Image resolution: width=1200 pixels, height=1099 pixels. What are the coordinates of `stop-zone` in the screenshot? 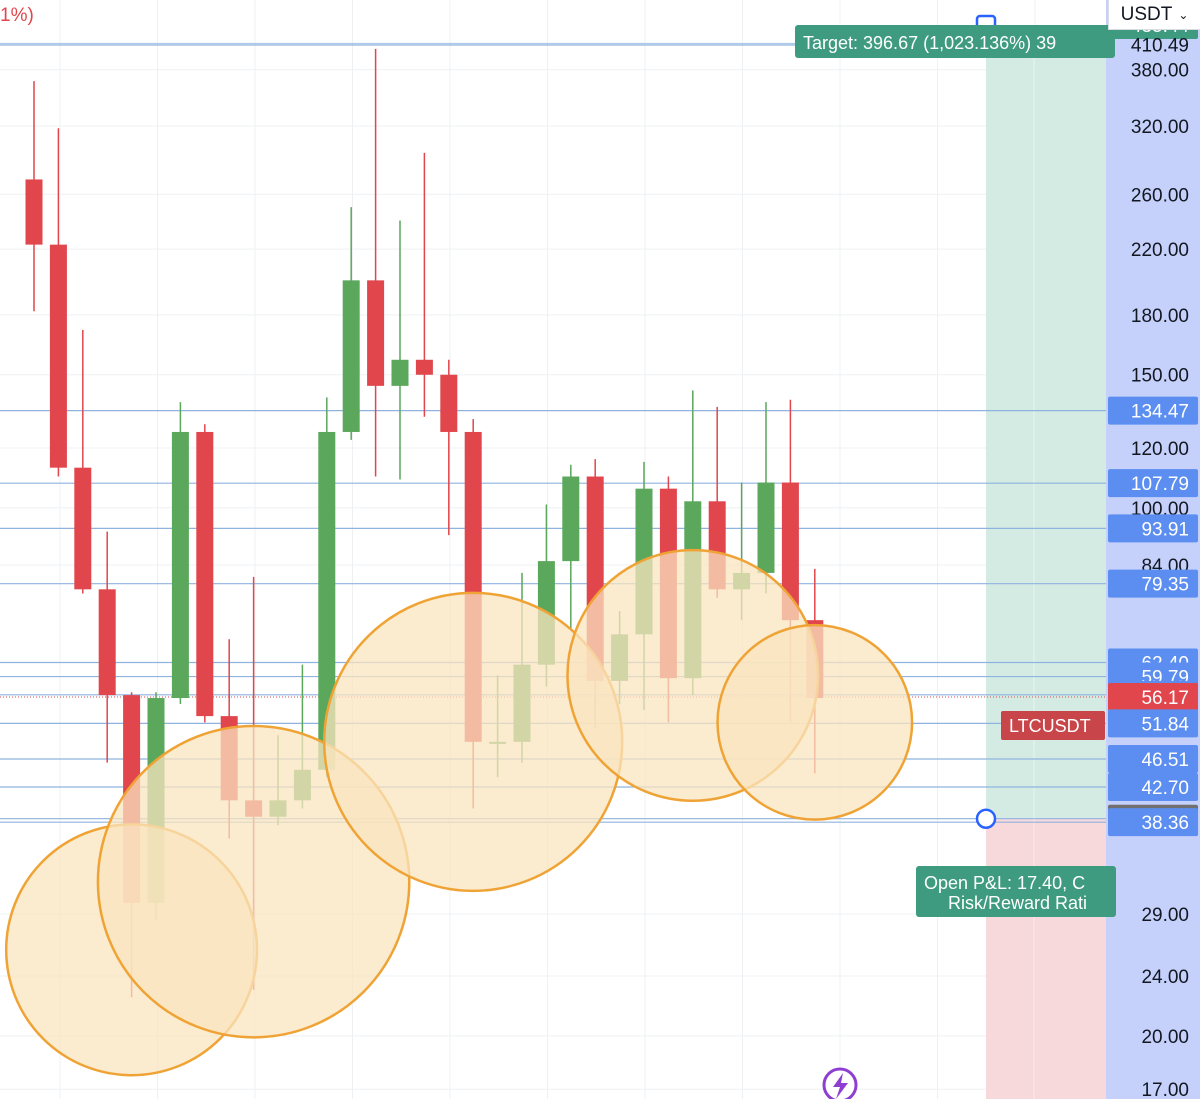 It's located at (1046, 958).